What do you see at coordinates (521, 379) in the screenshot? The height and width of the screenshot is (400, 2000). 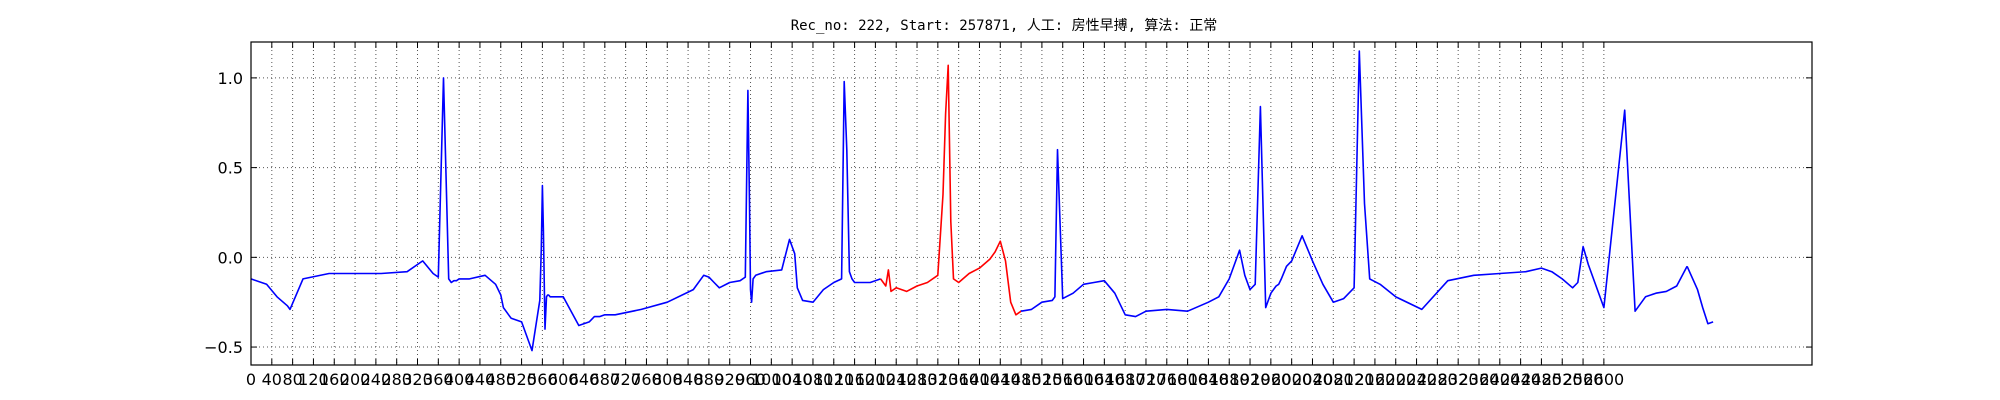 I see `x-tick-label-13: 520` at bounding box center [521, 379].